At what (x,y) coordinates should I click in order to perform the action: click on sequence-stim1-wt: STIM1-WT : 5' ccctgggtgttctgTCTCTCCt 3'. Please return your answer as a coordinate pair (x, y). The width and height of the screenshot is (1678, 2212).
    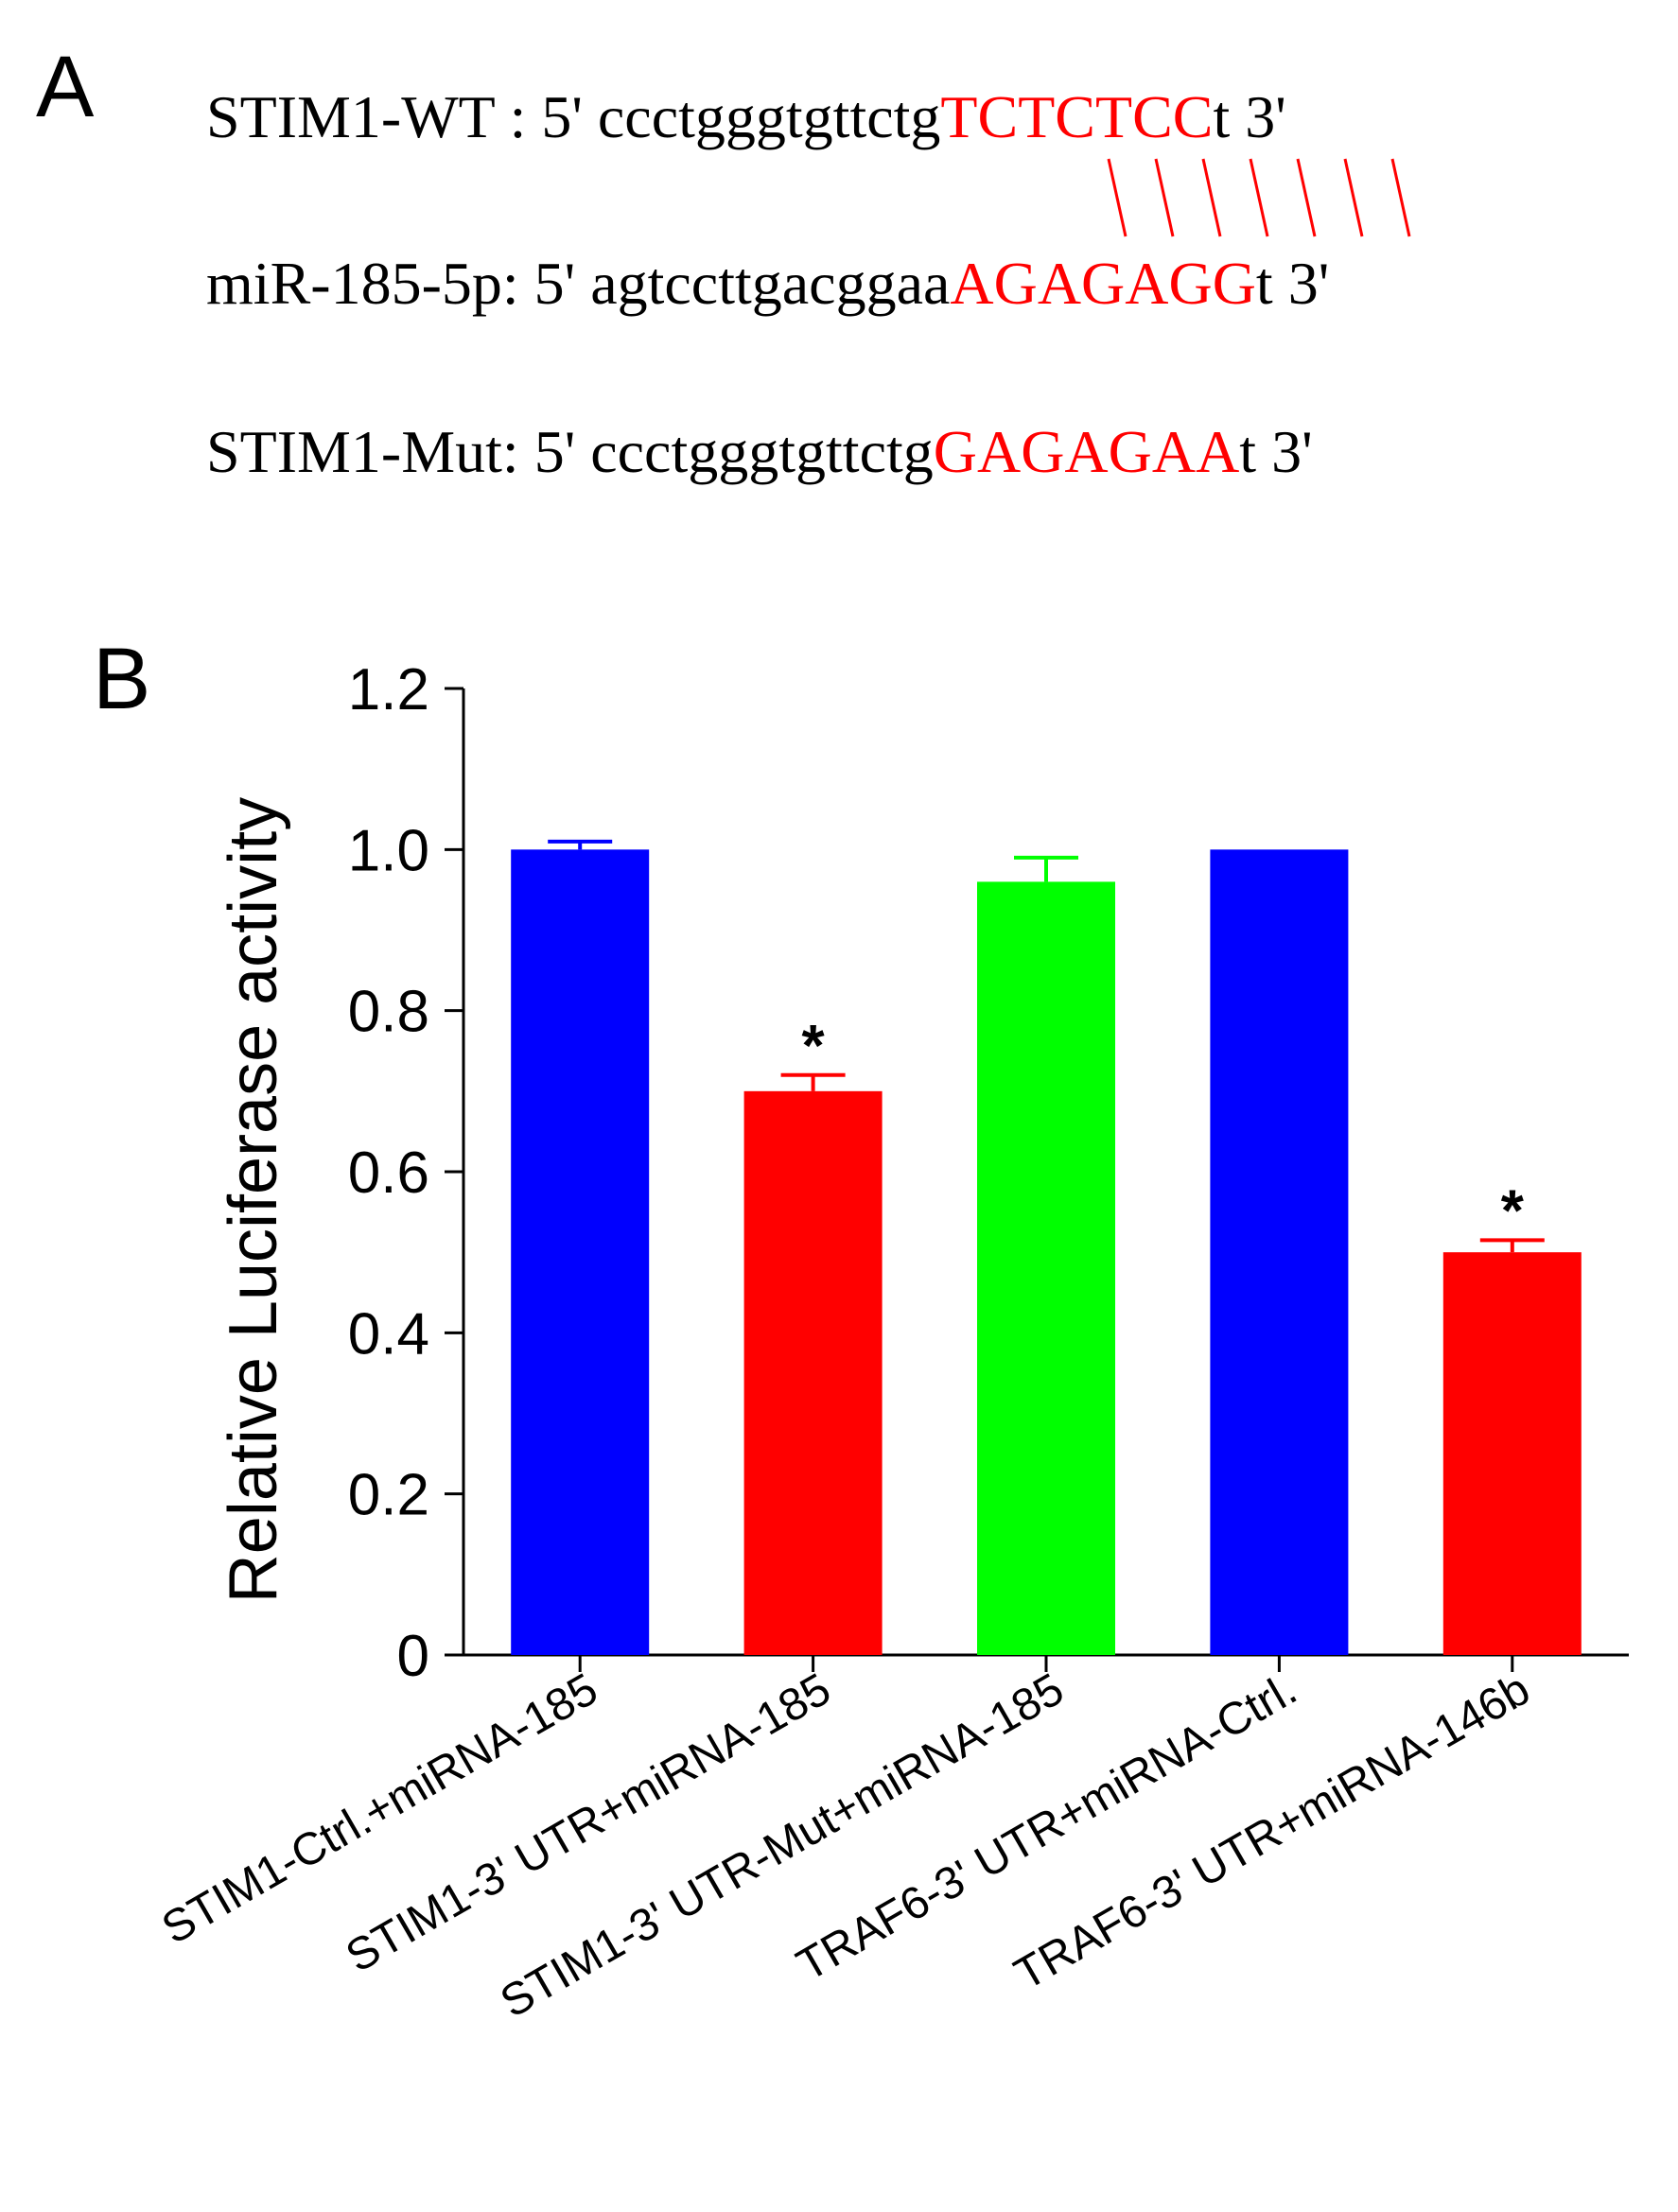
    Looking at the image, I should click on (746, 117).